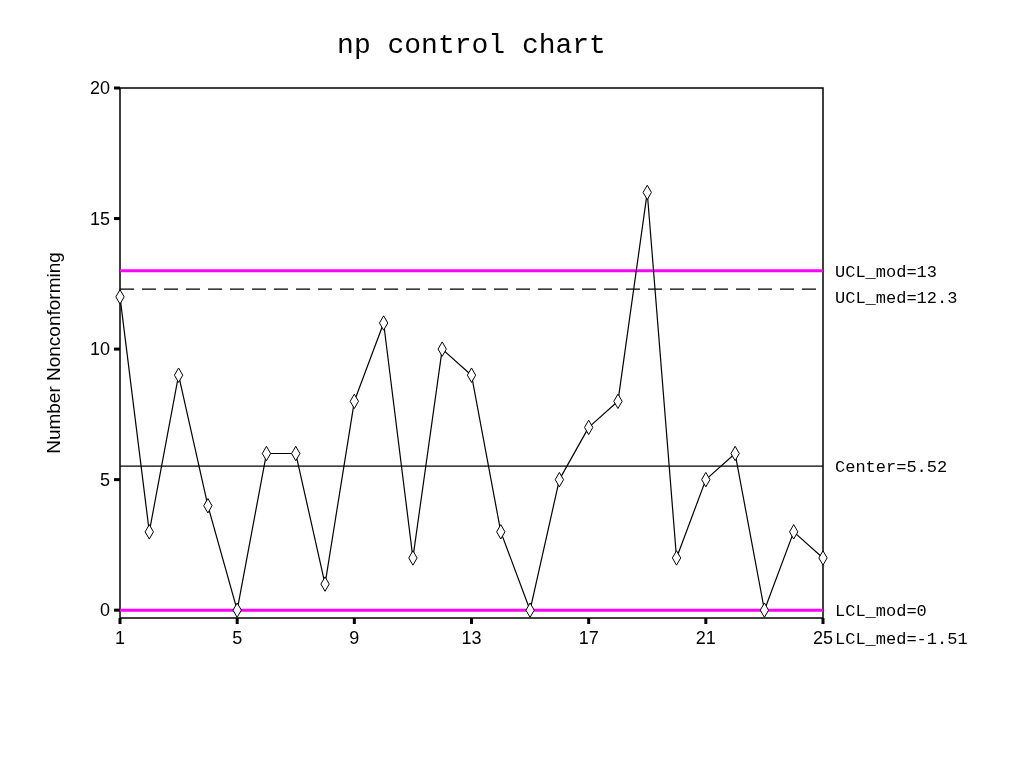 The height and width of the screenshot is (758, 1033). What do you see at coordinates (471, 45) in the screenshot?
I see `chart-title: np control chart` at bounding box center [471, 45].